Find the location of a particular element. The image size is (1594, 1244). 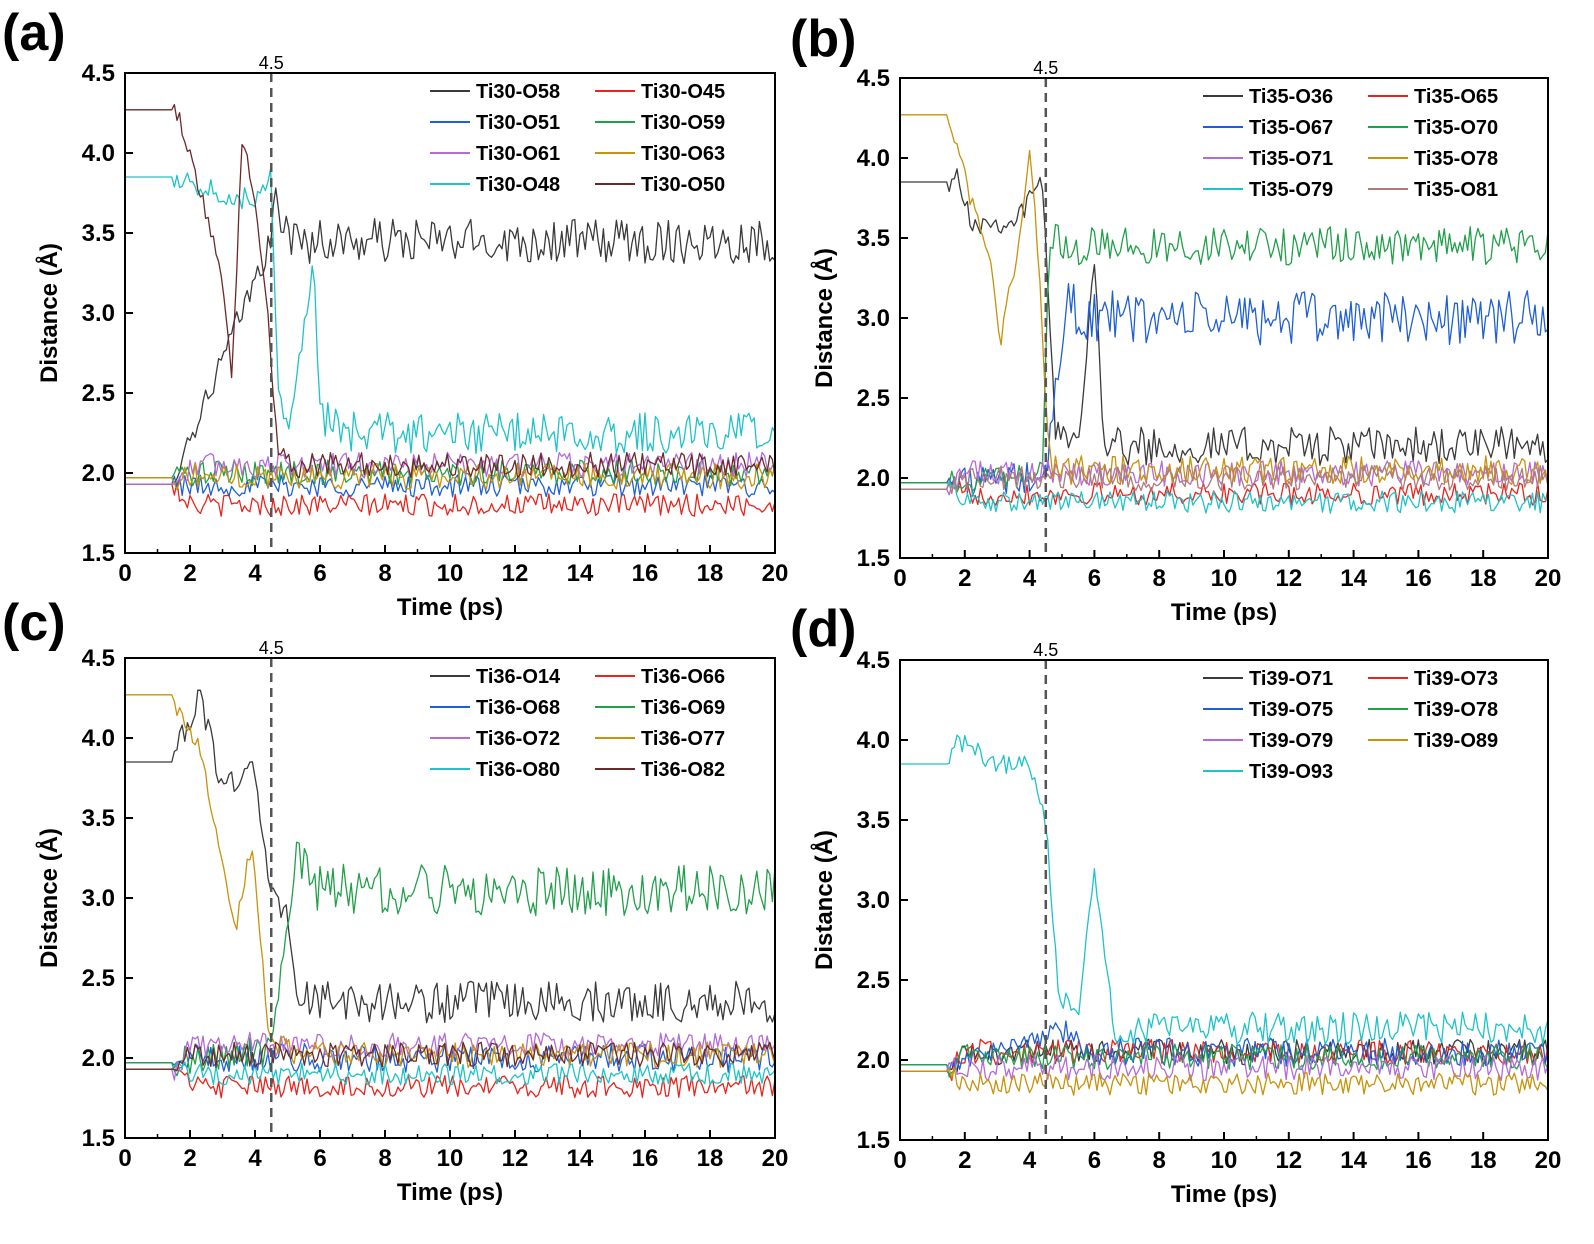

legend-entry: Ti39-O78 is located at coordinates (1456, 710).